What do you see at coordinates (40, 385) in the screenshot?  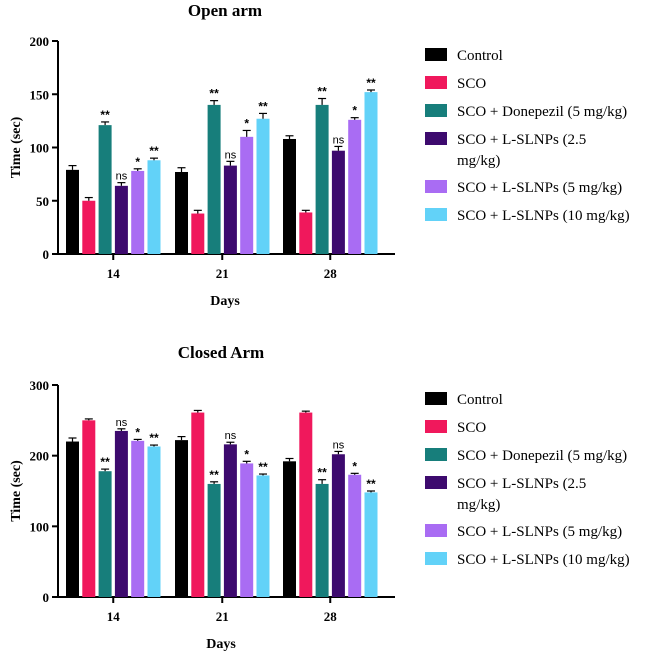 I see `y-tick-label: 300` at bounding box center [40, 385].